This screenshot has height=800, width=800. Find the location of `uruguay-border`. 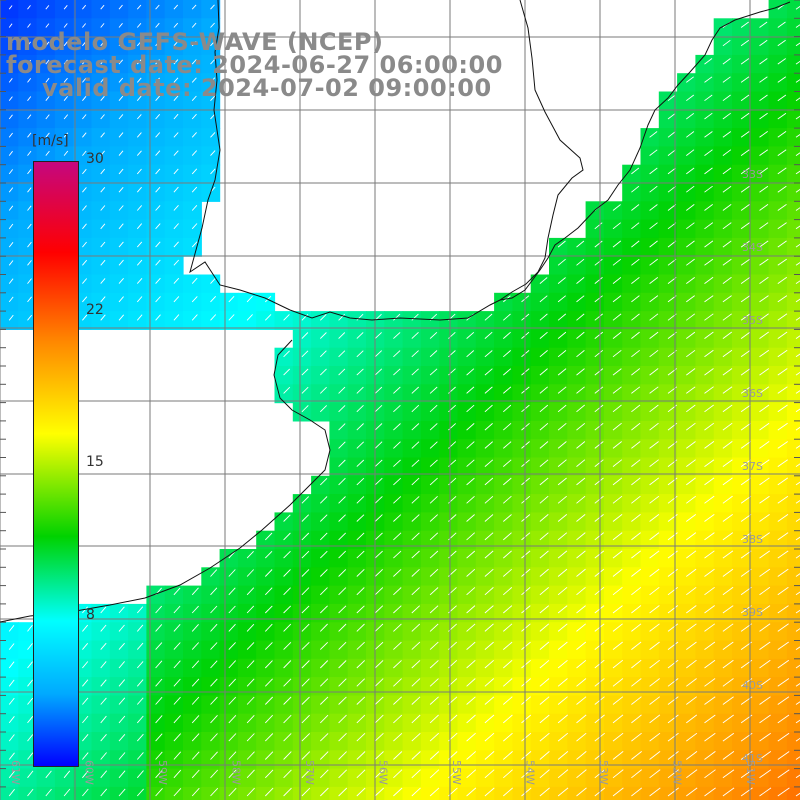

uruguay-border is located at coordinates (541, 150).